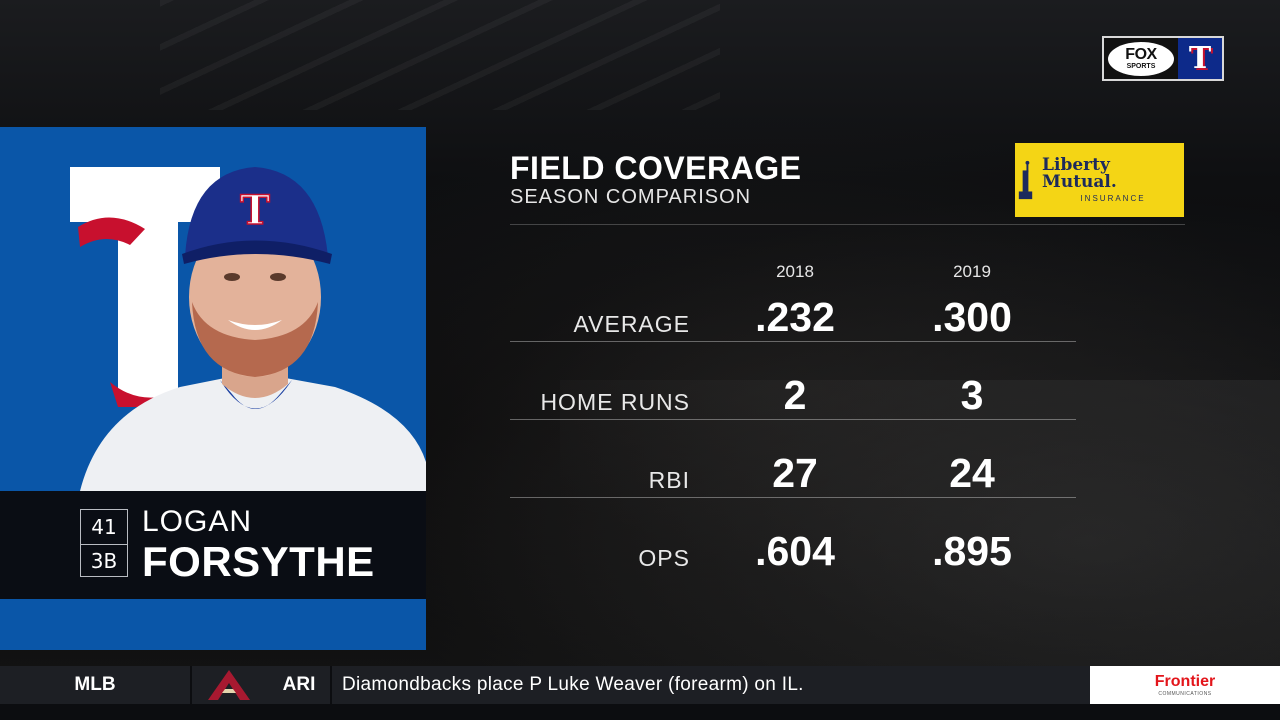 This screenshot has width=1280, height=720. What do you see at coordinates (631, 197) in the screenshot?
I see `graphic-subtitle: SEASON COMPARISON` at bounding box center [631, 197].